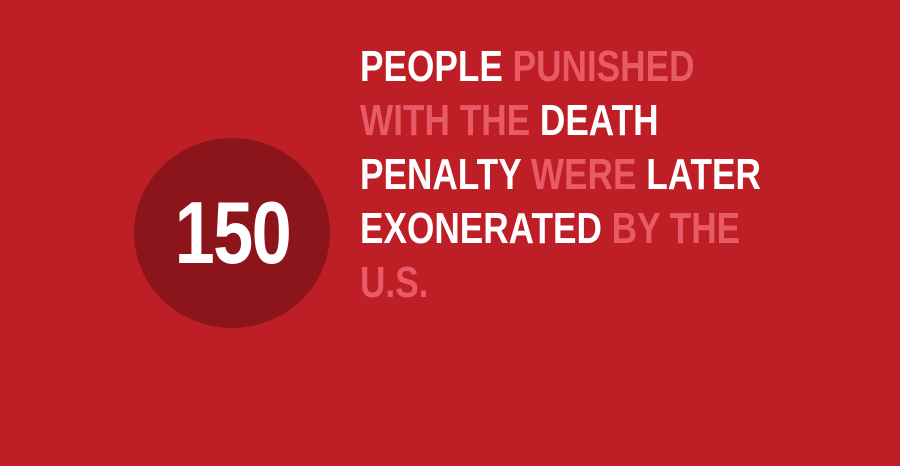 Image resolution: width=900 pixels, height=466 pixels. Describe the element at coordinates (431, 66) in the screenshot. I see `headline-word: PEOPLE` at that location.